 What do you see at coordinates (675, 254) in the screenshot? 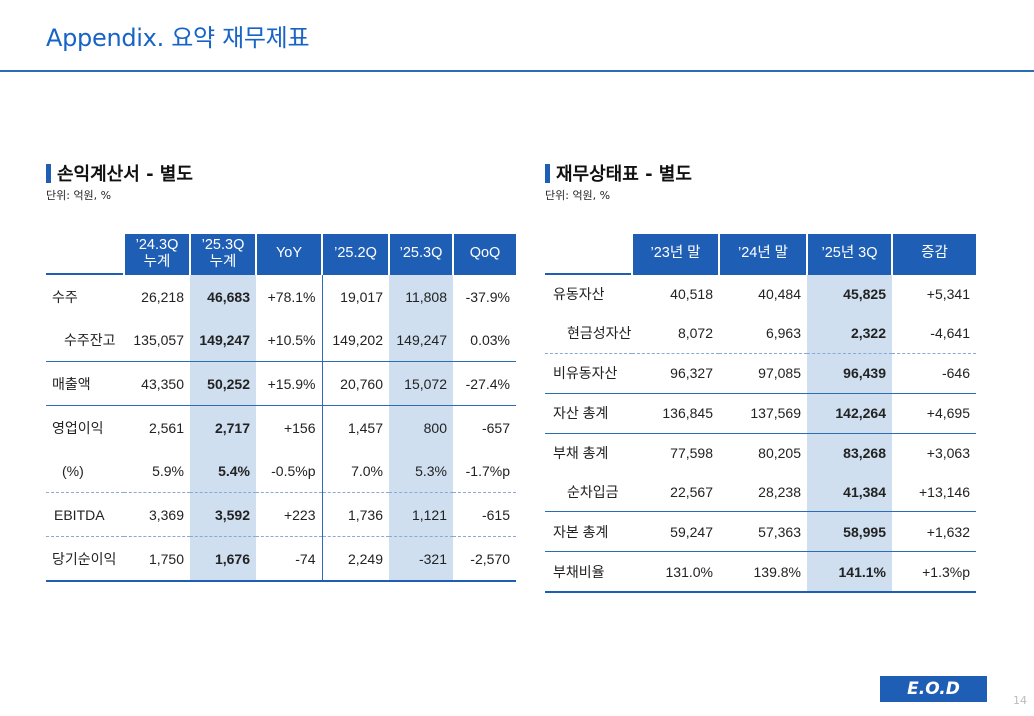
I see `col-header: ’23년 말` at bounding box center [675, 254].